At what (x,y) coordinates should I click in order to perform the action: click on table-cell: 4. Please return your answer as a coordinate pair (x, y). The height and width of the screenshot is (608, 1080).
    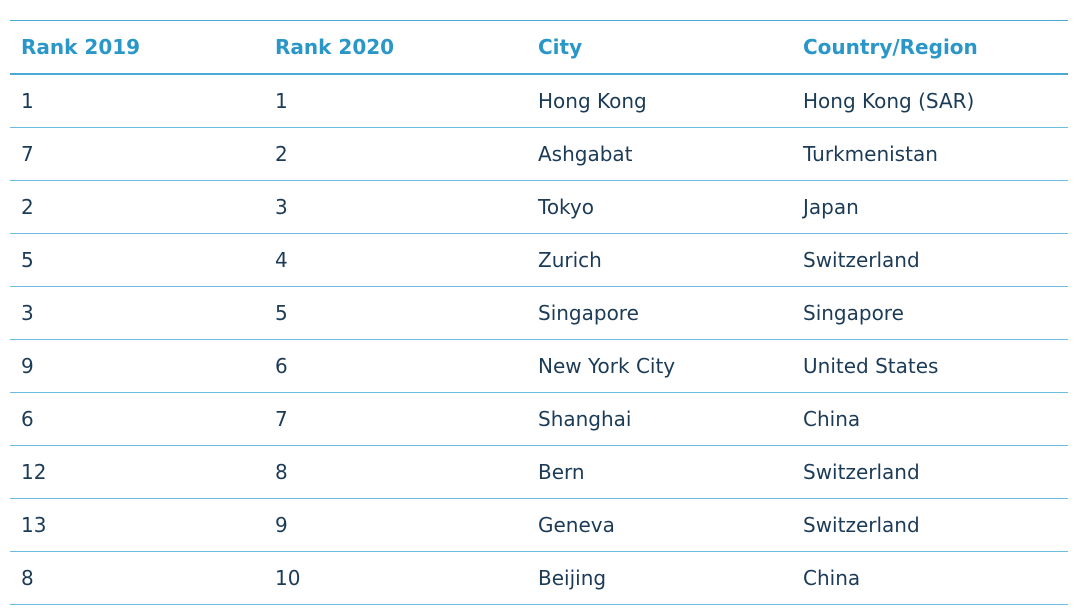
    Looking at the image, I should click on (281, 260).